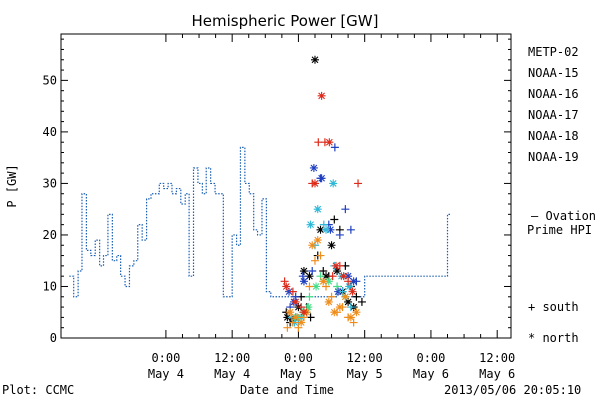 This screenshot has height=400, width=600. Describe the element at coordinates (50, 132) in the screenshot. I see `y-tick-label: 40` at that location.